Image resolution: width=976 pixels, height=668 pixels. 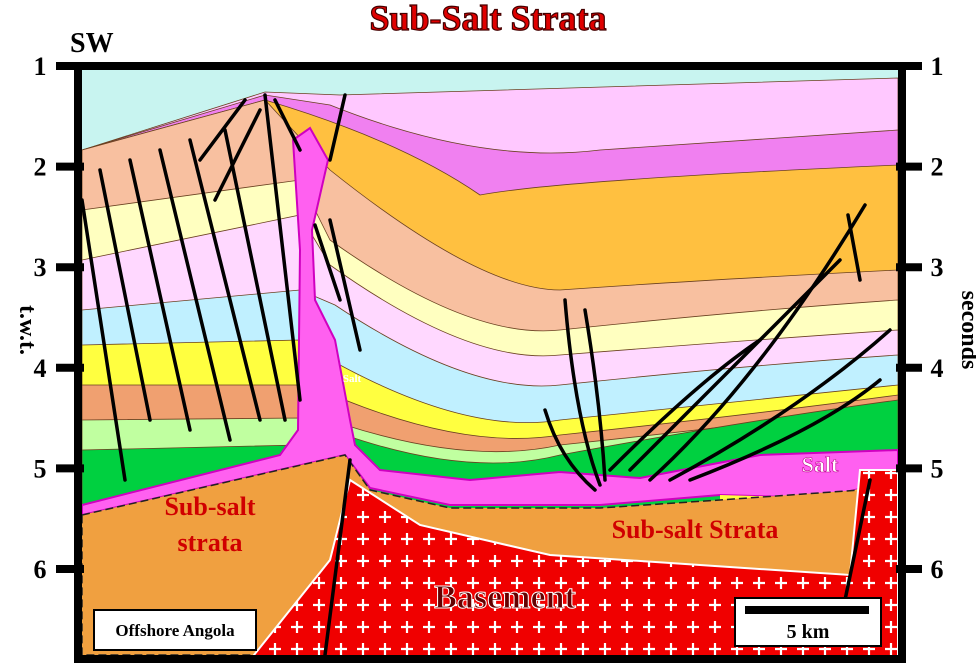 I want to click on subsalt-label: Sub-salt Strata, so click(x=695, y=529).